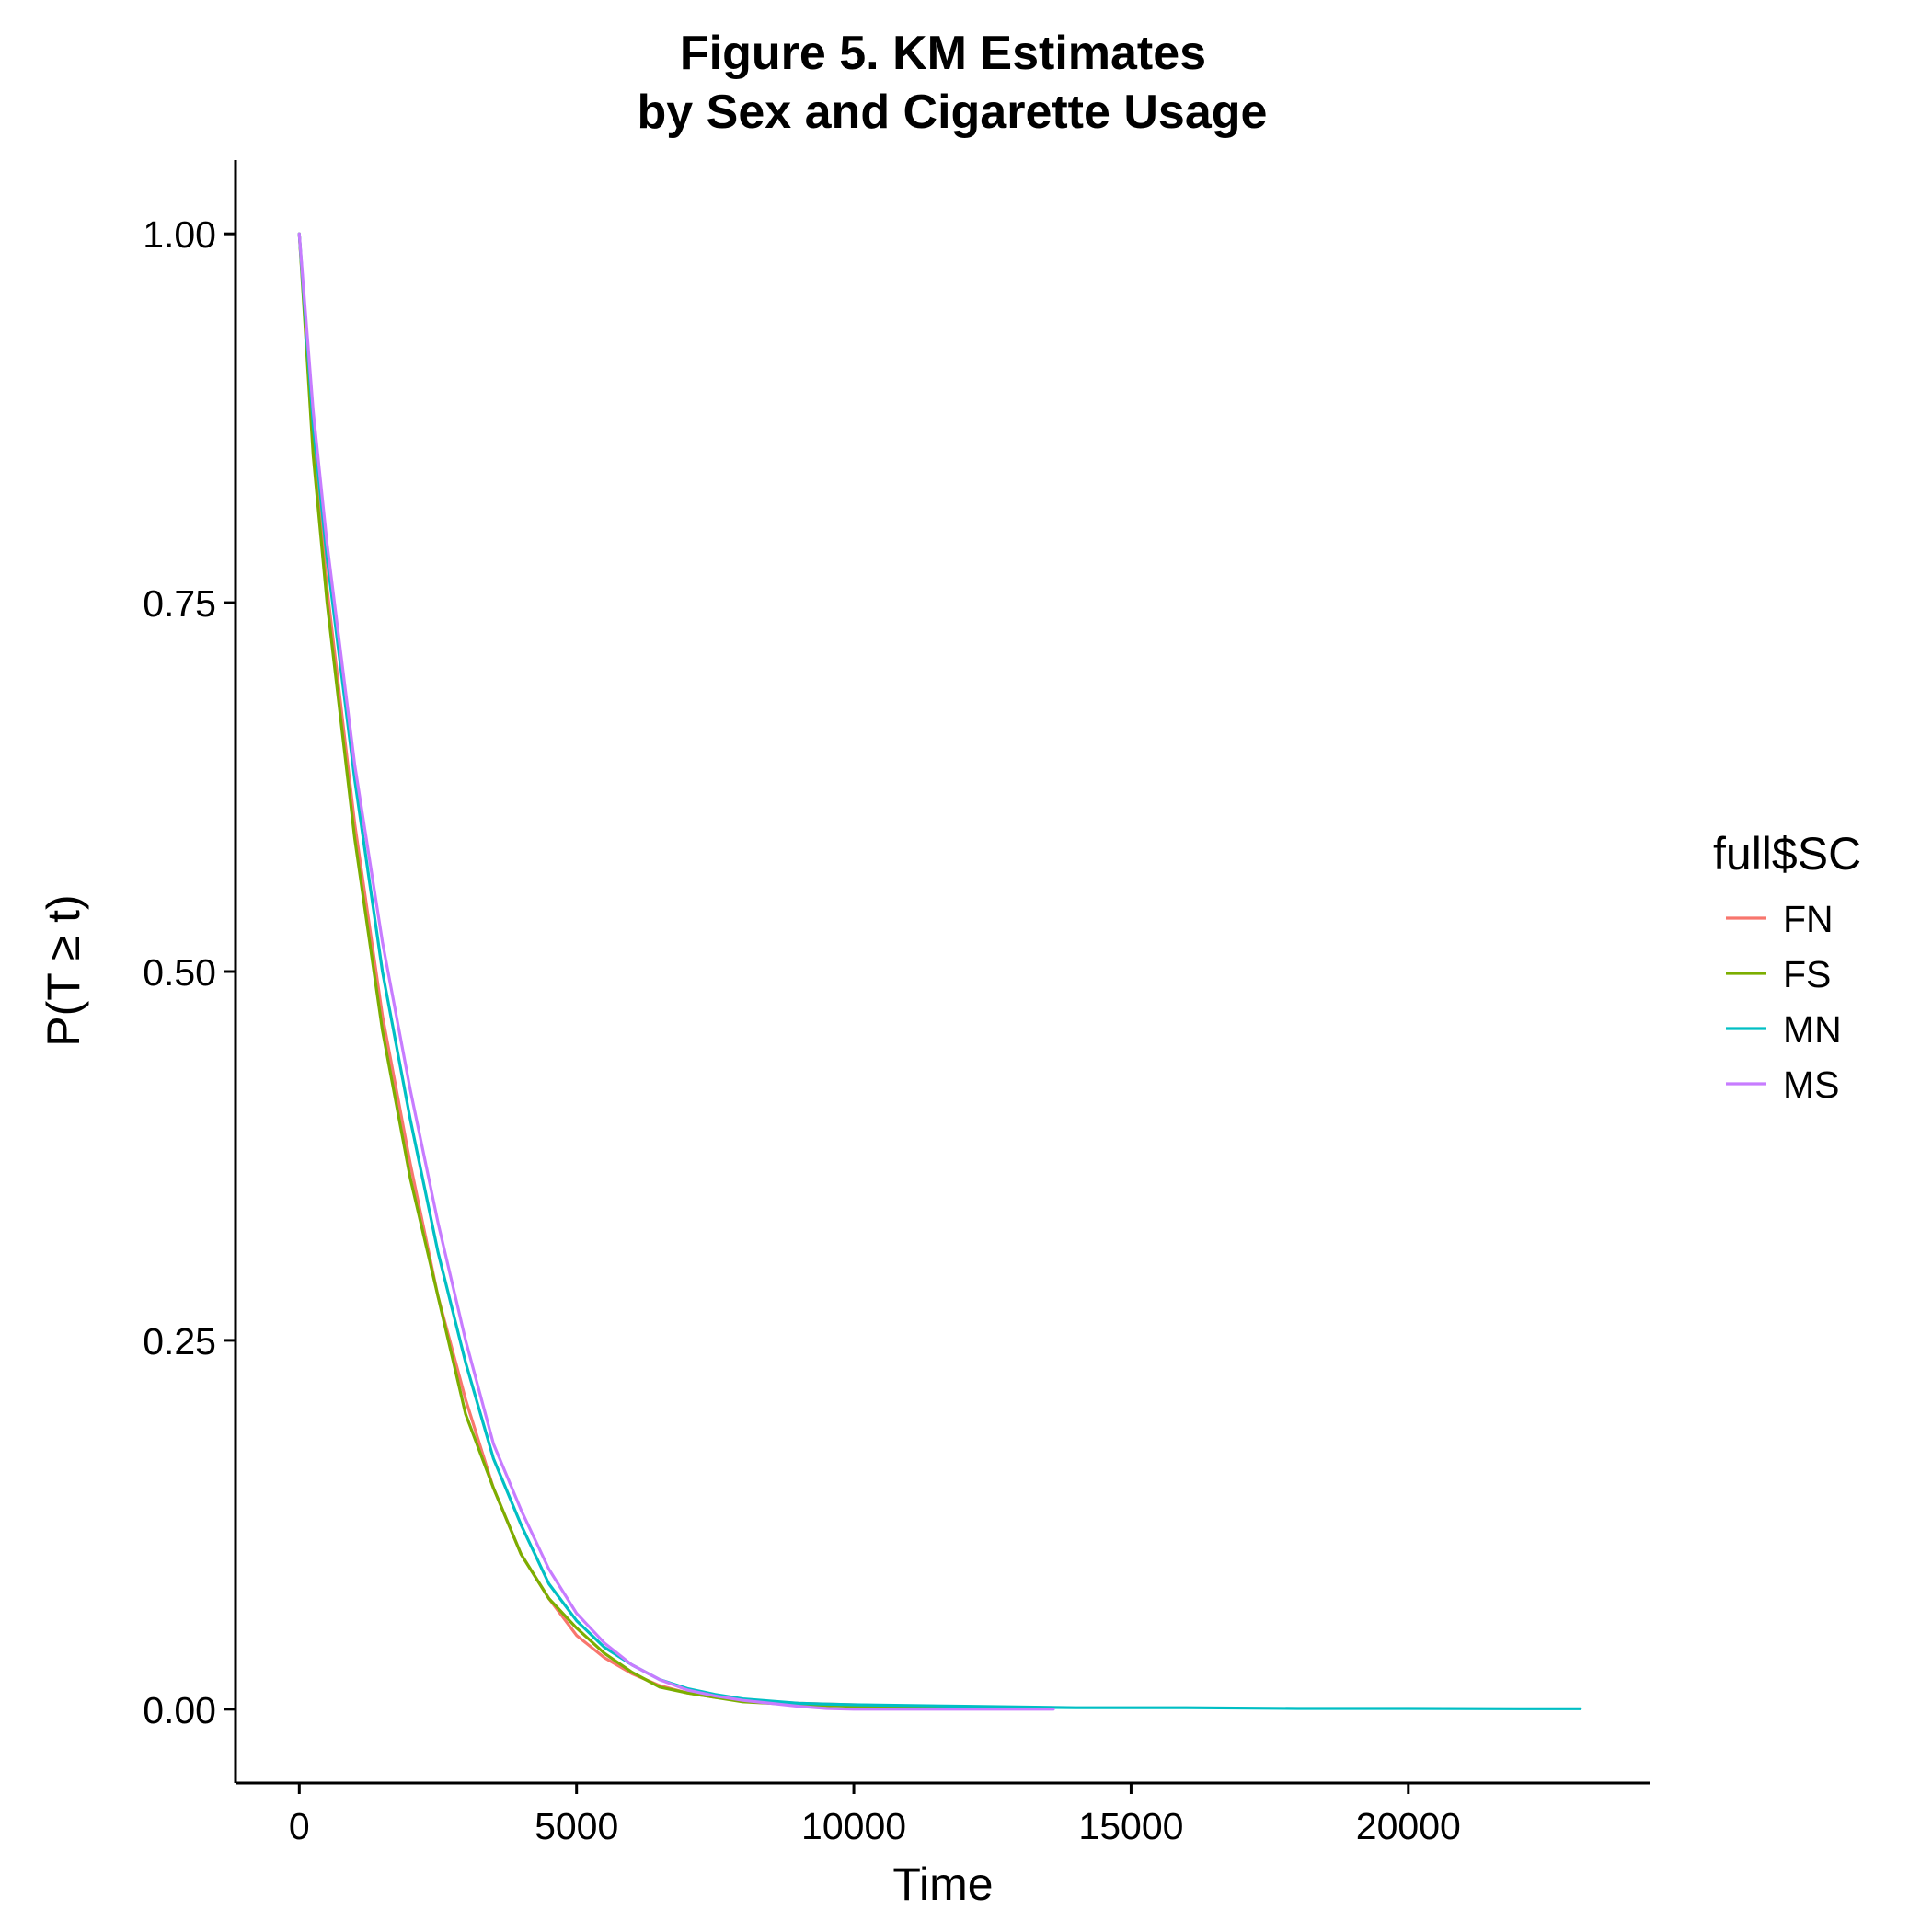 This screenshot has height=1932, width=1932. Describe the element at coordinates (943, 53) in the screenshot. I see `chart-title: Figure 5. KM Estimates` at that location.